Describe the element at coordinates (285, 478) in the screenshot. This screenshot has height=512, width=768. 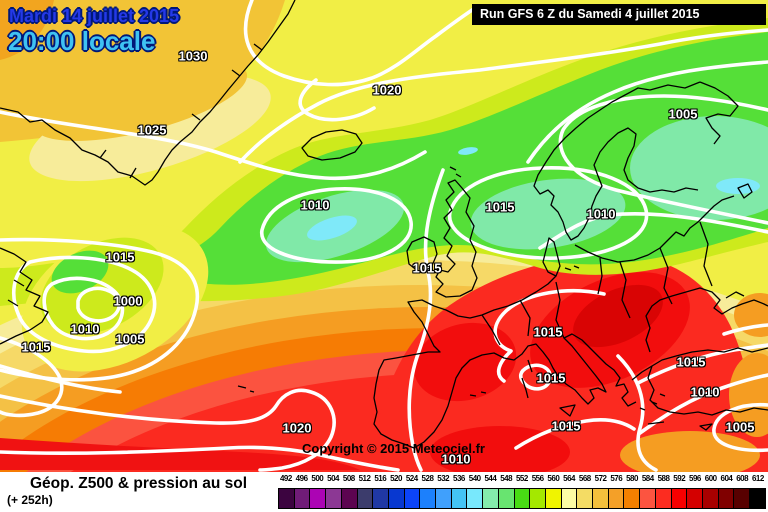
I see `legend-value: 492` at that location.